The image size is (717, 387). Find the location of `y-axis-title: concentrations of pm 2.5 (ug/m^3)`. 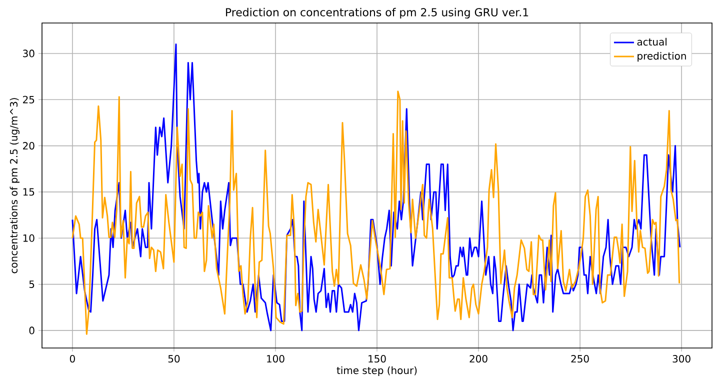

y-axis-title: concentrations of pm 2.5 (ug/m^3) is located at coordinates (15, 186).